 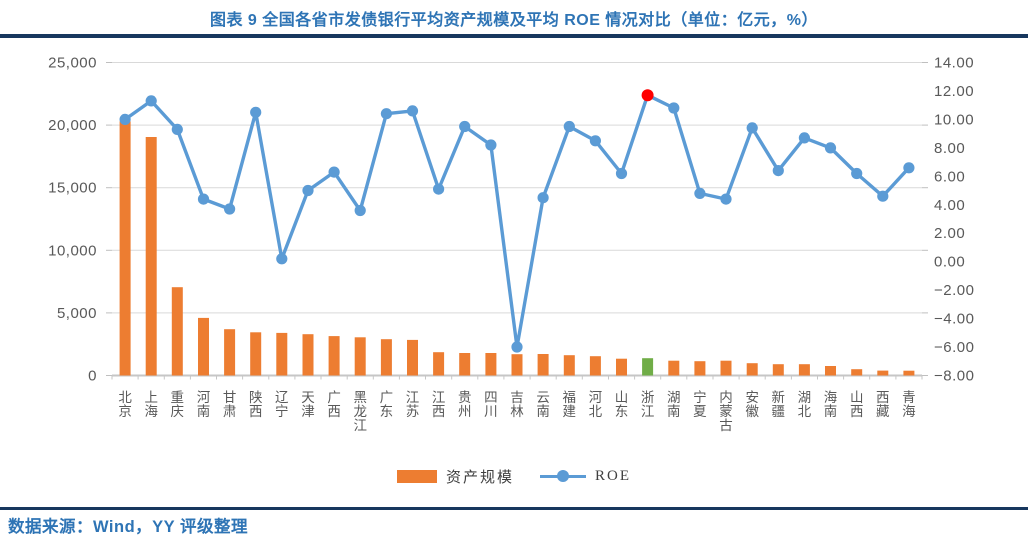 What do you see at coordinates (514, 36) in the screenshot?
I see `title-divider` at bounding box center [514, 36].